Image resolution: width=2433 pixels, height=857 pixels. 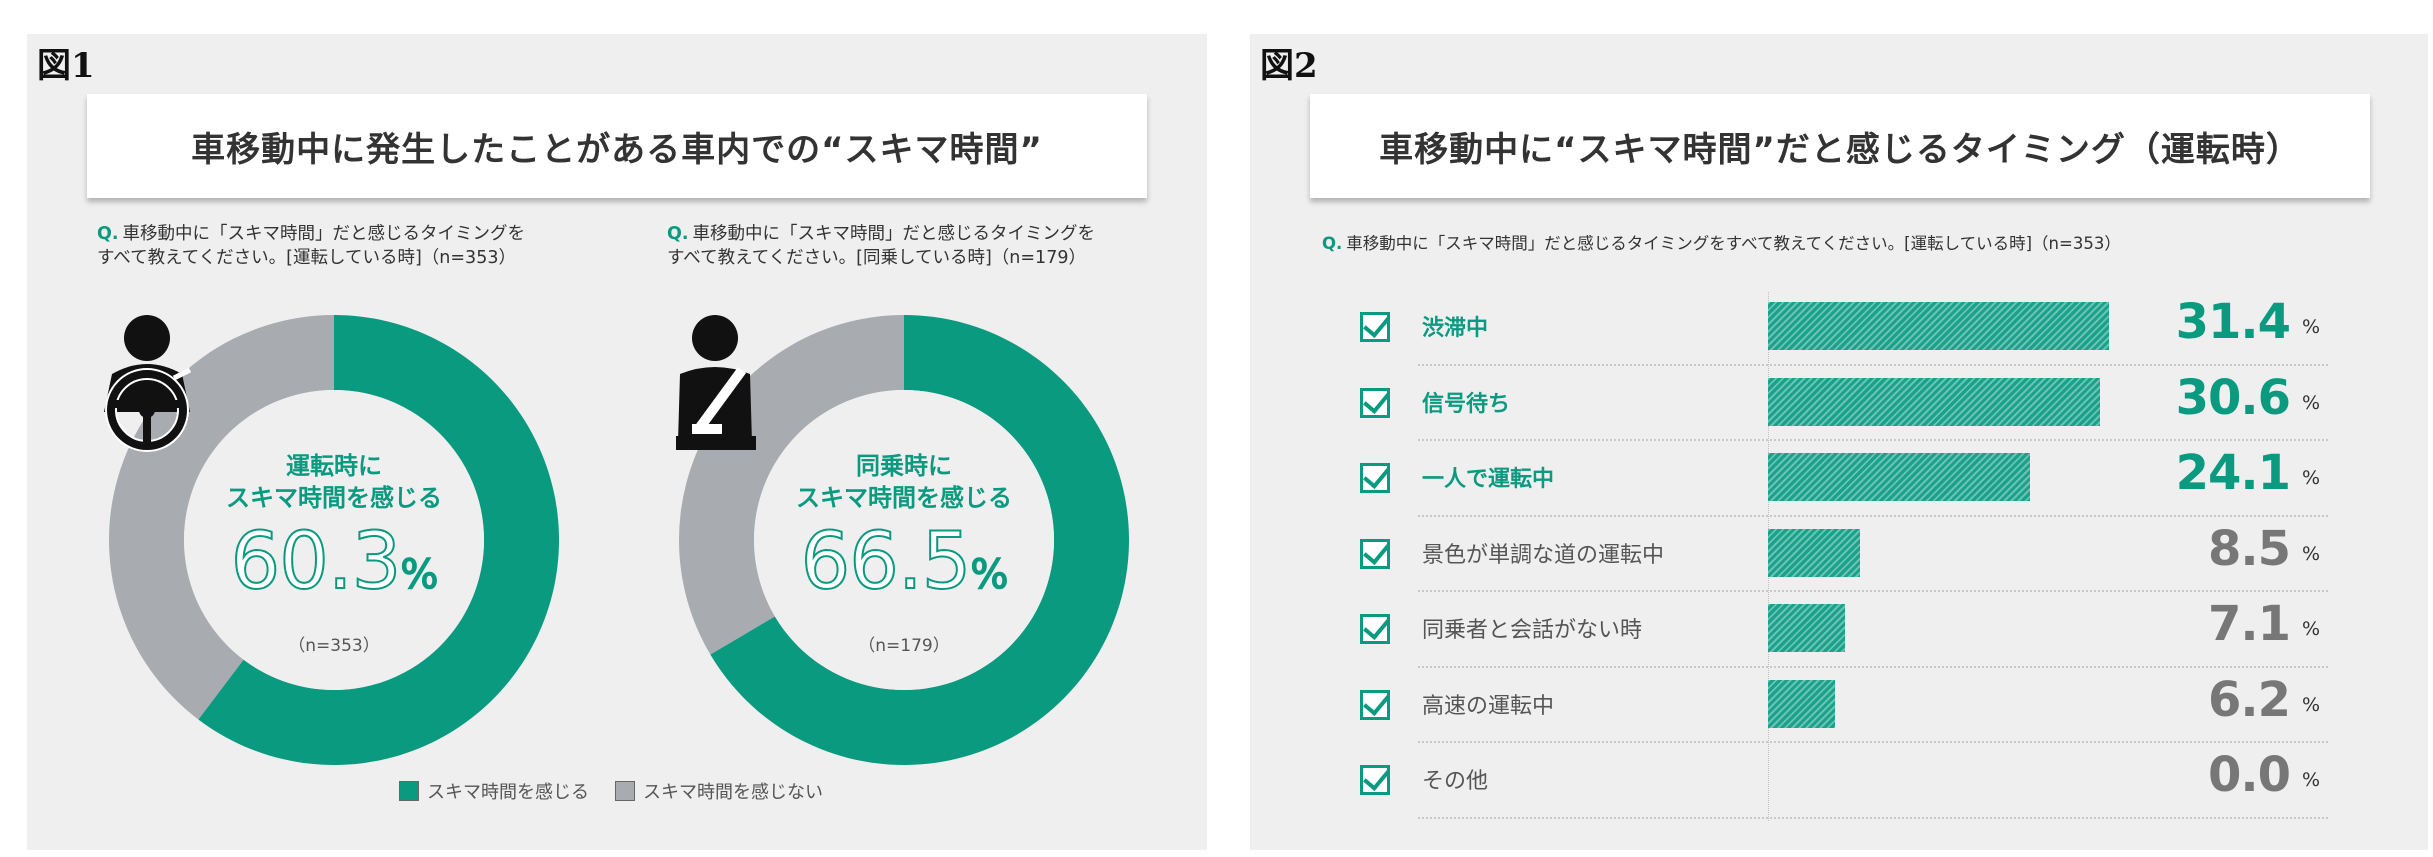 I want to click on donut-center-driving: 運転時に スキマ時間を感じる 60.3% （n=353）, so click(x=334, y=553).